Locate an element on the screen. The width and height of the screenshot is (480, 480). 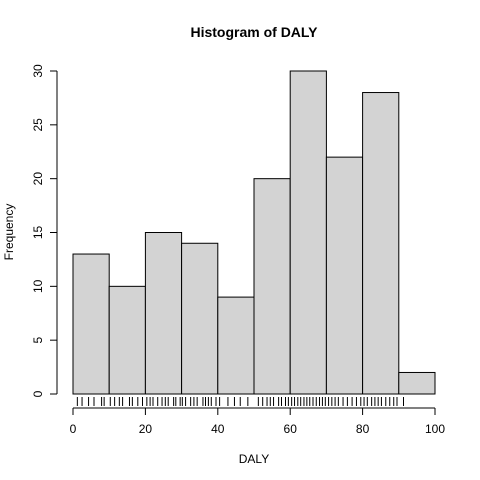
x-tick-label-1: 20 is located at coordinates (146, 429).